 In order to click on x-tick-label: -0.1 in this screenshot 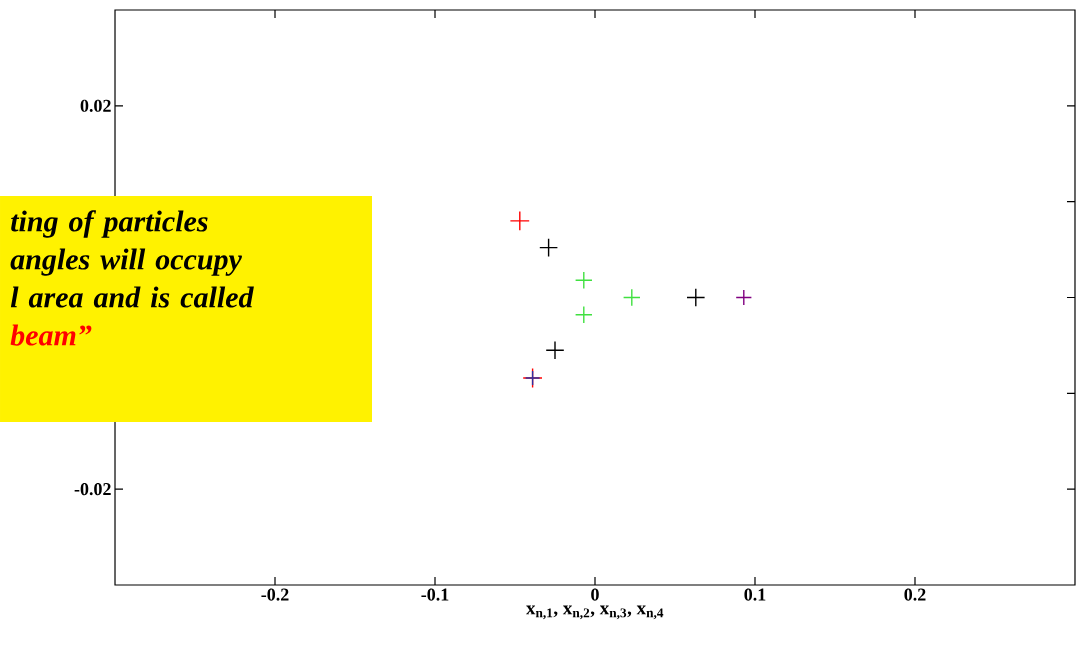, I will do `click(435, 594)`.